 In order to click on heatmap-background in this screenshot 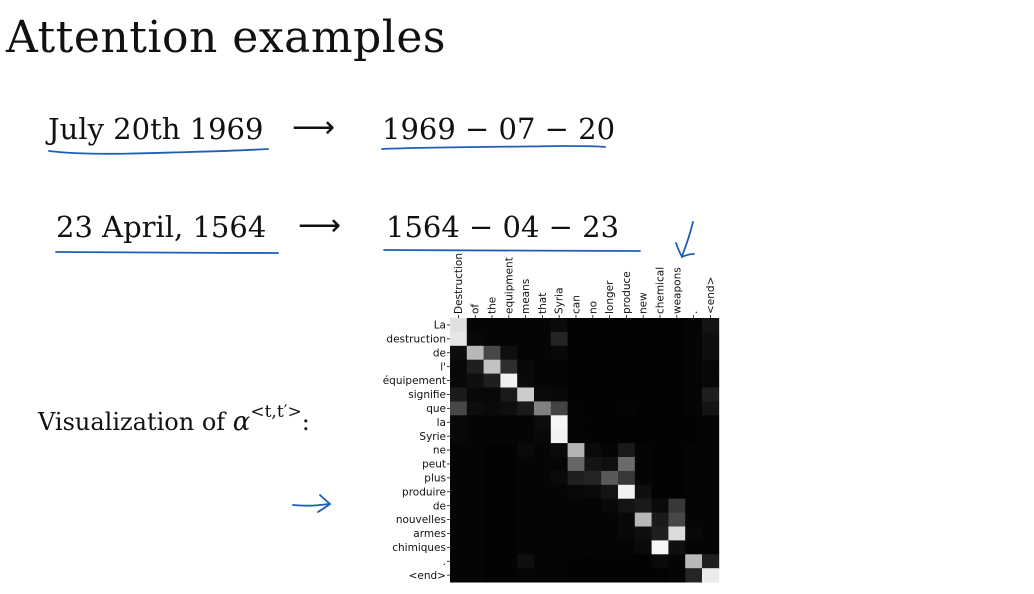, I will do `click(584, 450)`.